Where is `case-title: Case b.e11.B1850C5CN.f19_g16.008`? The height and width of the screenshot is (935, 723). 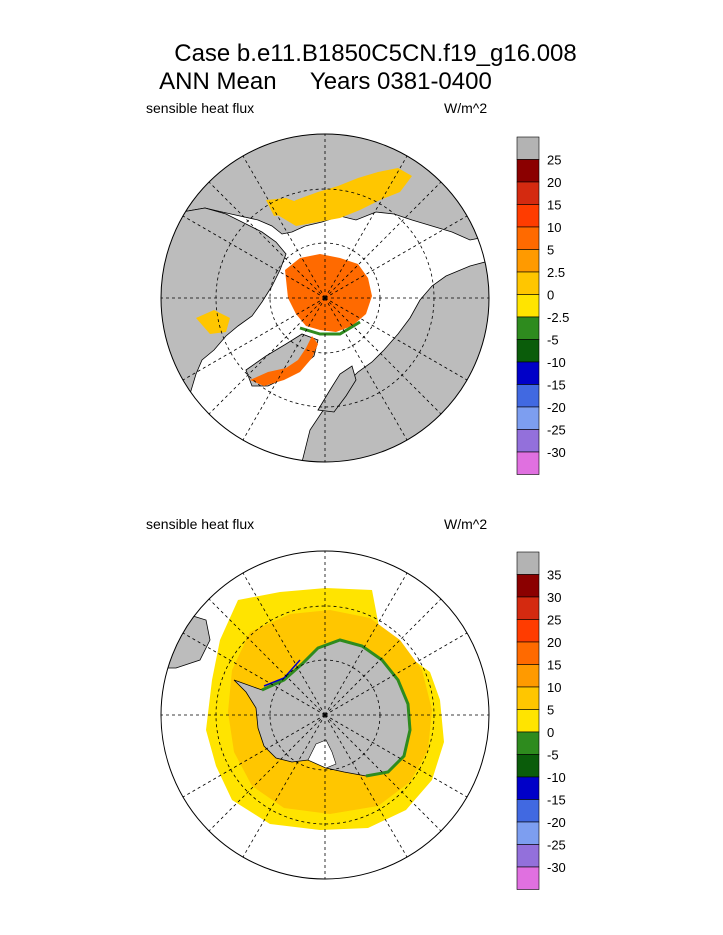 case-title: Case b.e11.B1850C5CN.f19_g16.008 is located at coordinates (375, 53).